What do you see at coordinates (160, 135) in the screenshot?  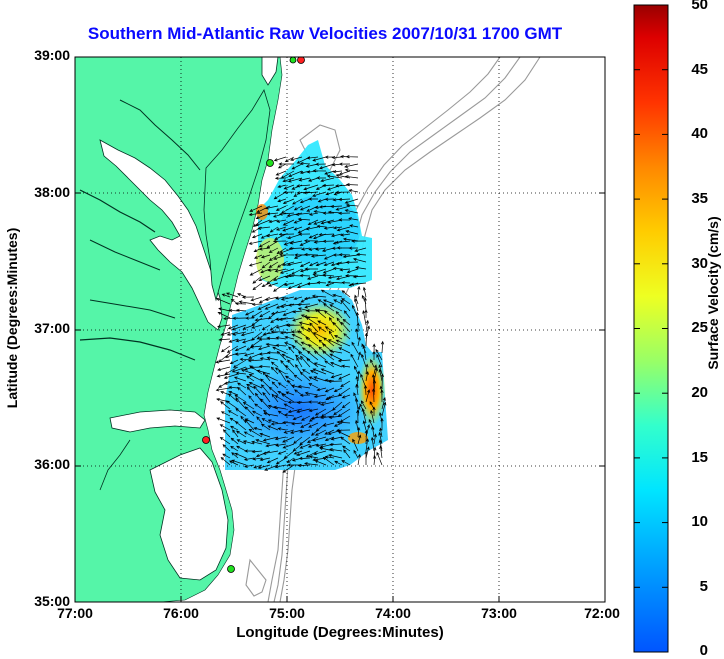 I see `bay-upper` at bounding box center [160, 135].